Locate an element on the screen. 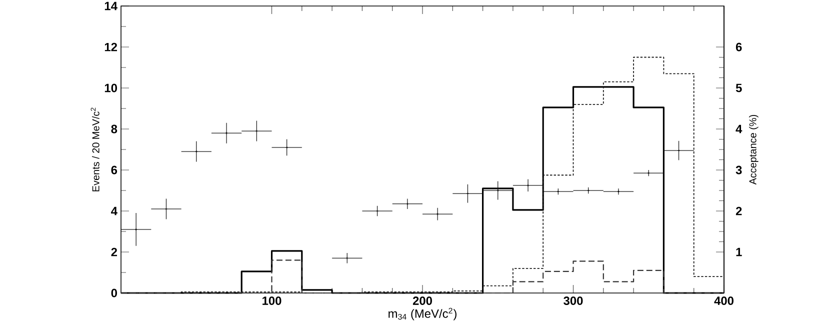 This screenshot has height=327, width=830. y-tick-label: 12 is located at coordinates (110, 47).